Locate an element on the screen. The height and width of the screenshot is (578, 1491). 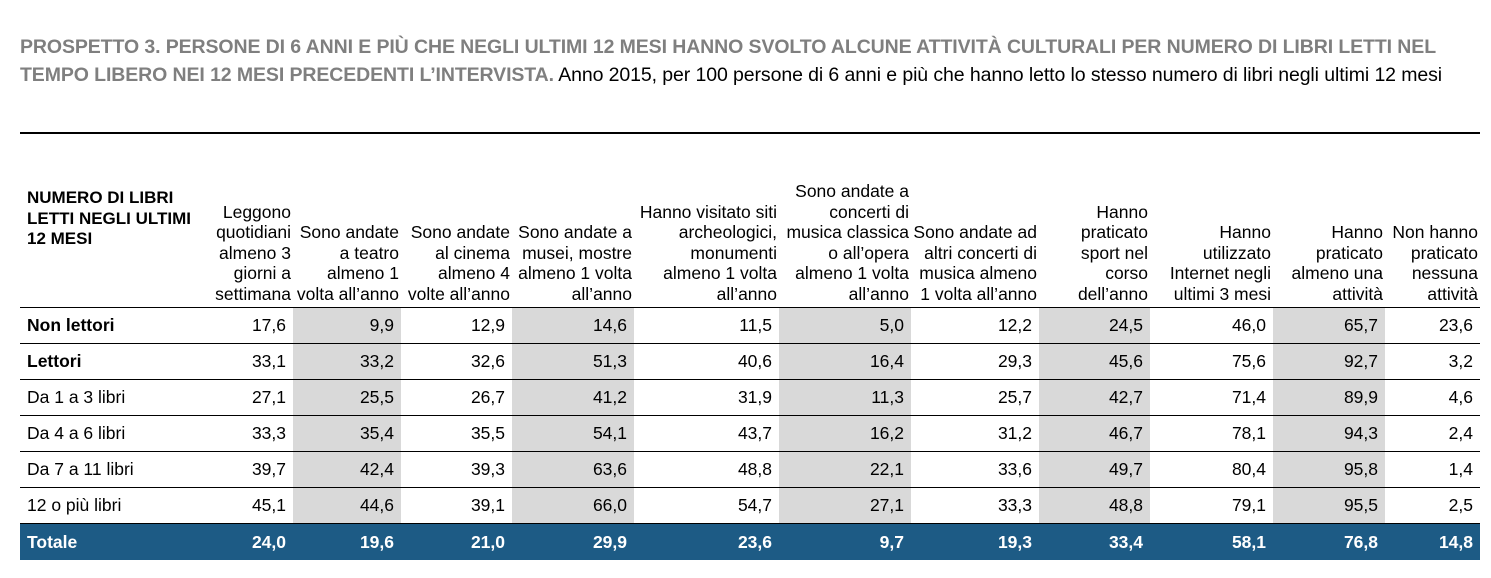
table-cell: 24,5 is located at coordinates (1094, 325).